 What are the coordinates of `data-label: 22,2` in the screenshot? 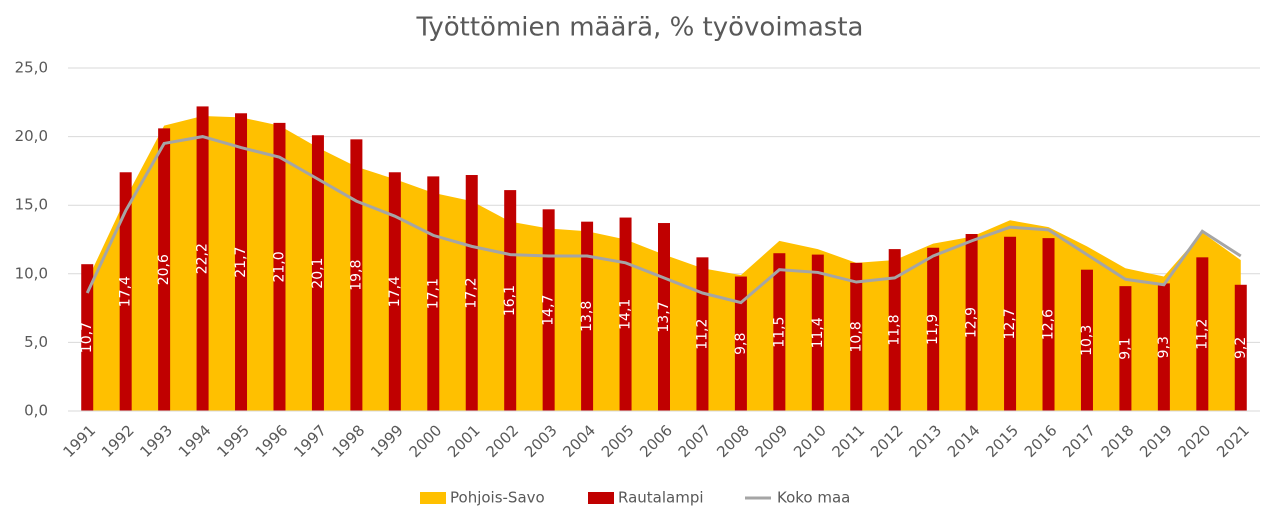 It's located at (203, 258).